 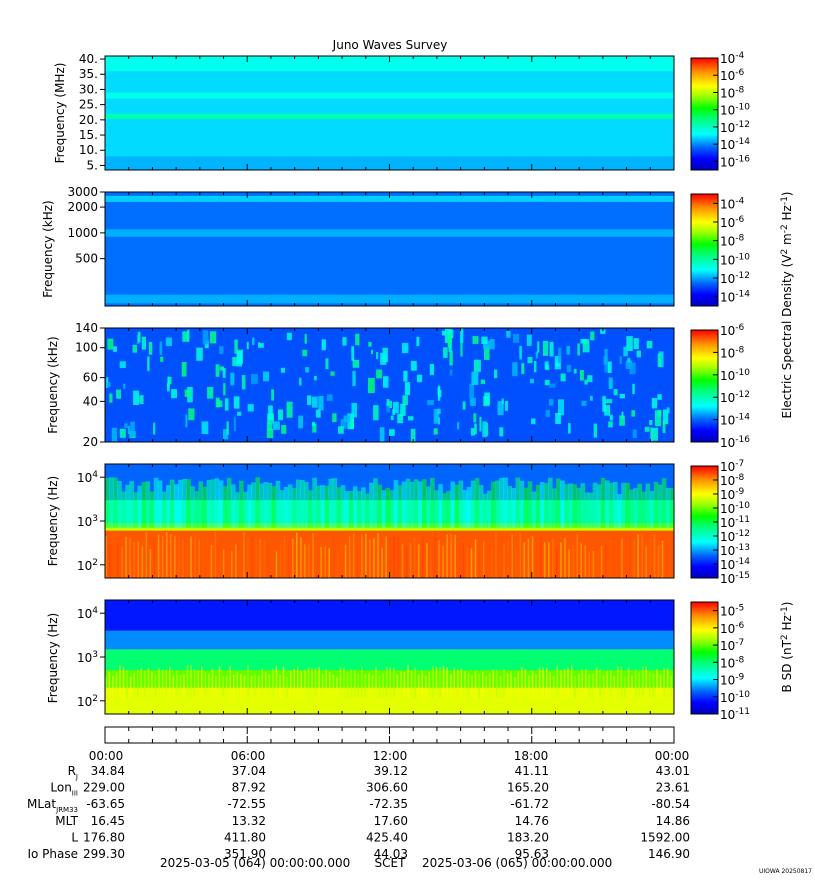 I want to click on colorbar-gradient, so click(x=704, y=658).